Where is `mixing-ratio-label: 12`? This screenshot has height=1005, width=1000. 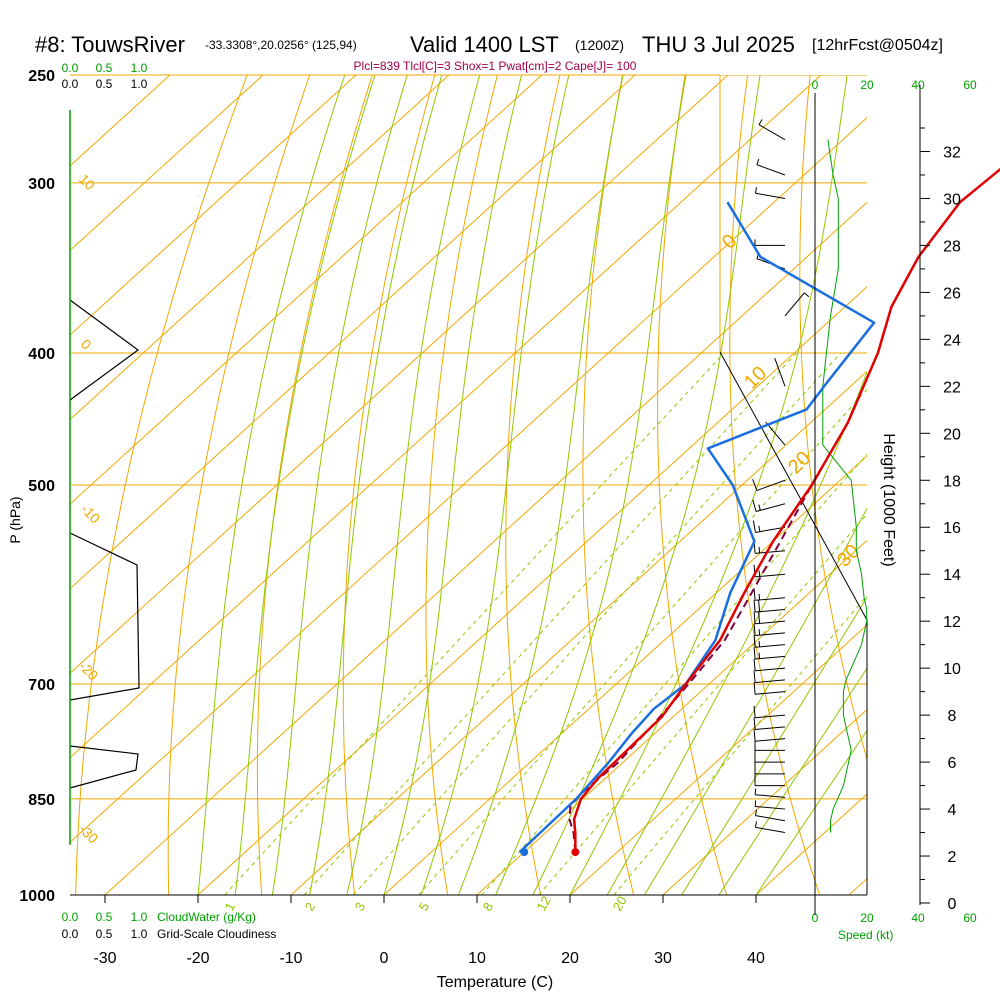
mixing-ratio-label: 12 is located at coordinates (544, 903).